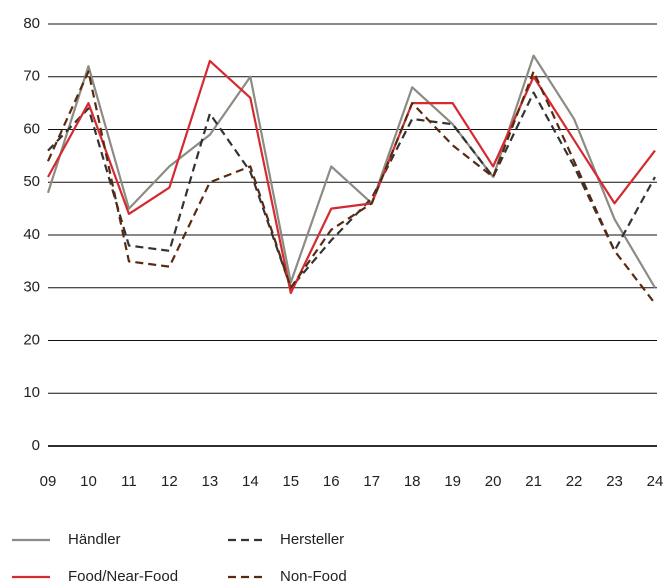 This screenshot has width=665, height=588. What do you see at coordinates (123, 576) in the screenshot?
I see `legend-label: Food/Near-Food` at bounding box center [123, 576].